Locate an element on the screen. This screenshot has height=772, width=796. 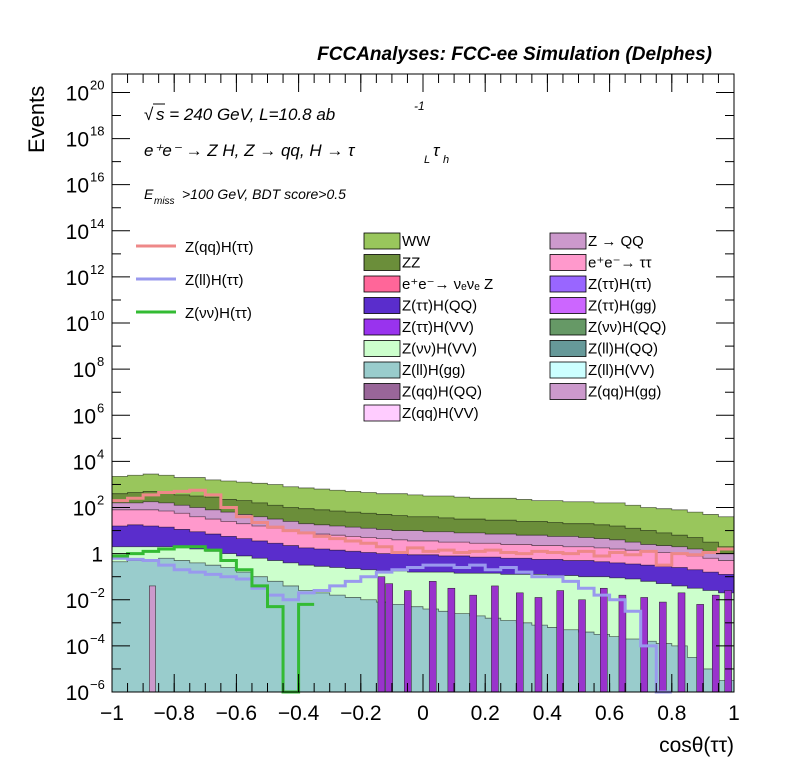
y-tick-exponent: 6 is located at coordinates (100, 407).